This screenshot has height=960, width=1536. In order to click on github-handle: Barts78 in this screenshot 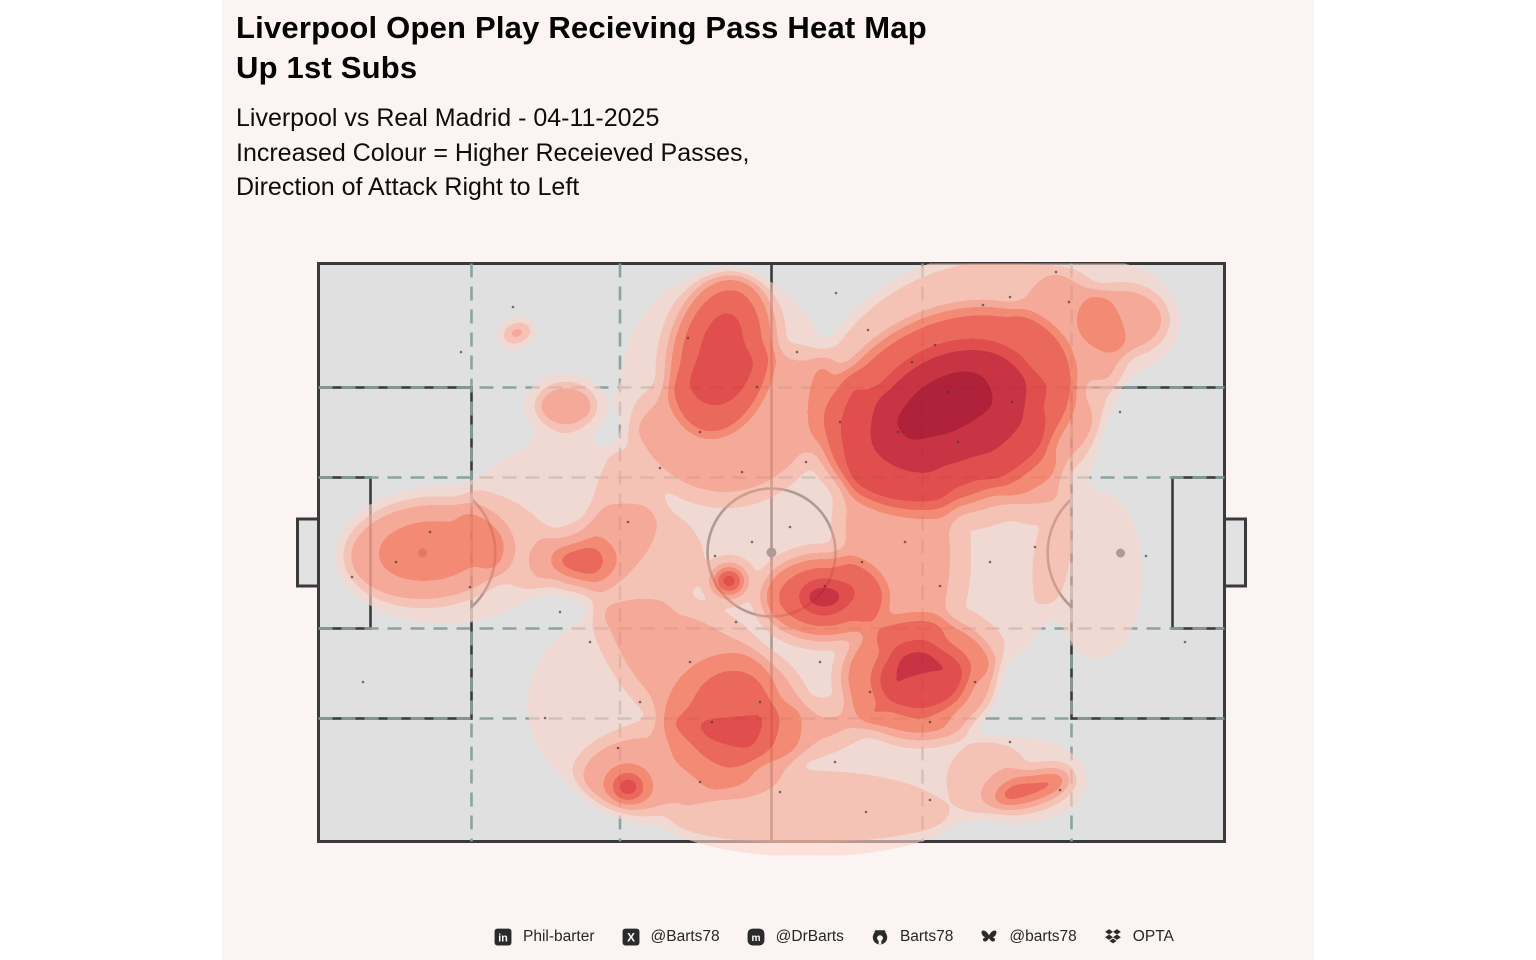, I will do `click(926, 936)`.